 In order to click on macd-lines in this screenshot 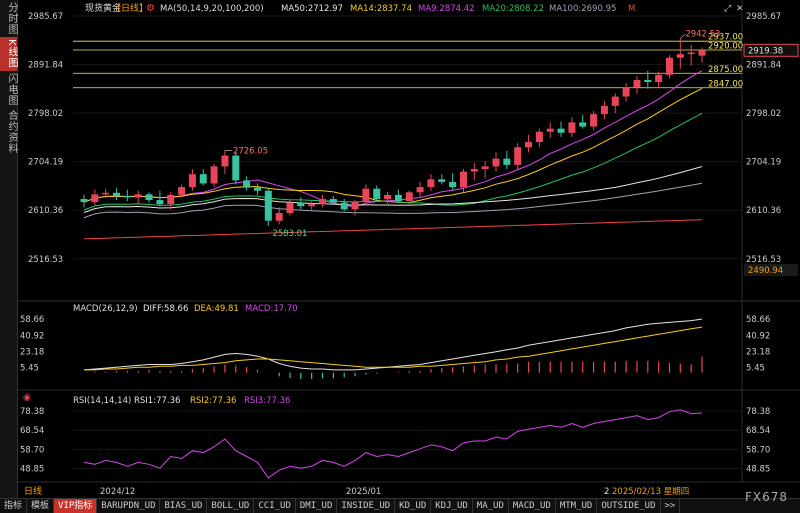, I will do `click(393, 344)`.